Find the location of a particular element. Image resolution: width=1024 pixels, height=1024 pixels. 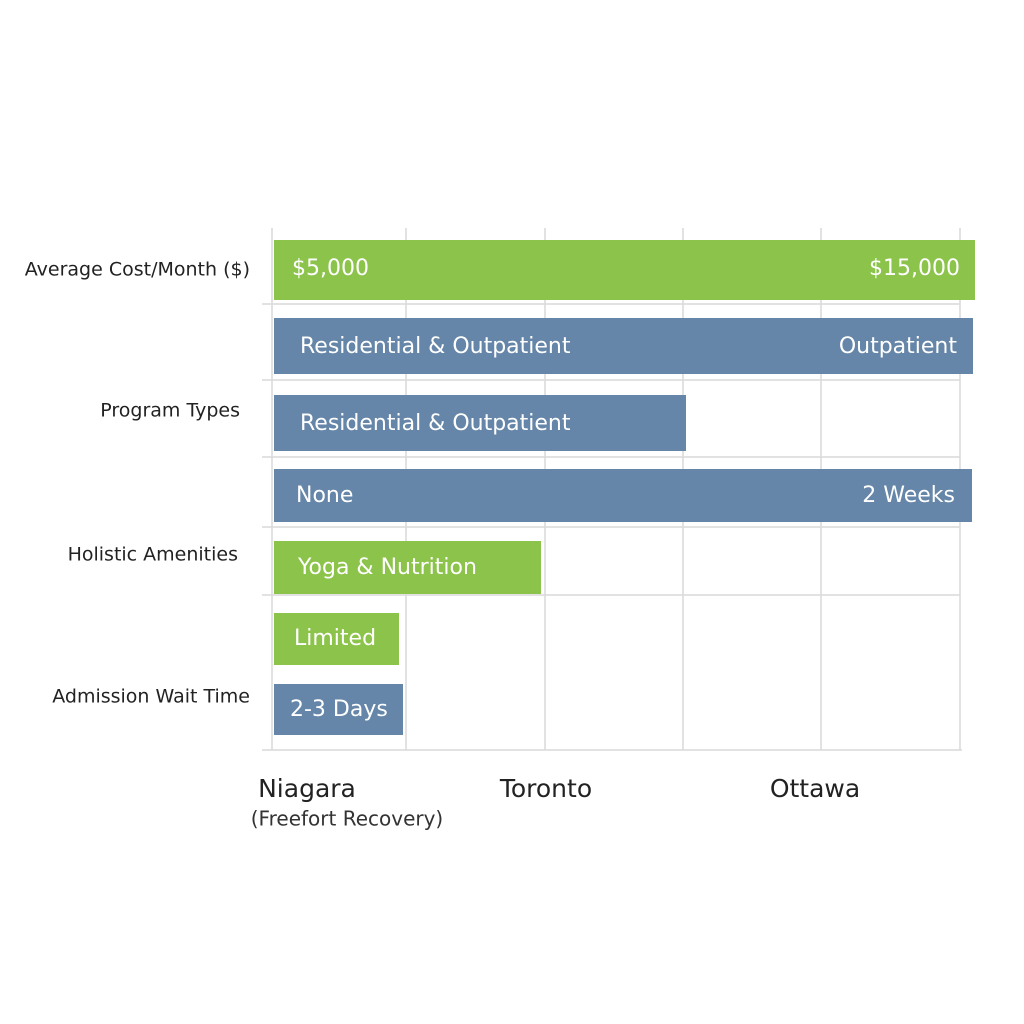

row-label: Admission Wait Time is located at coordinates (151, 697).